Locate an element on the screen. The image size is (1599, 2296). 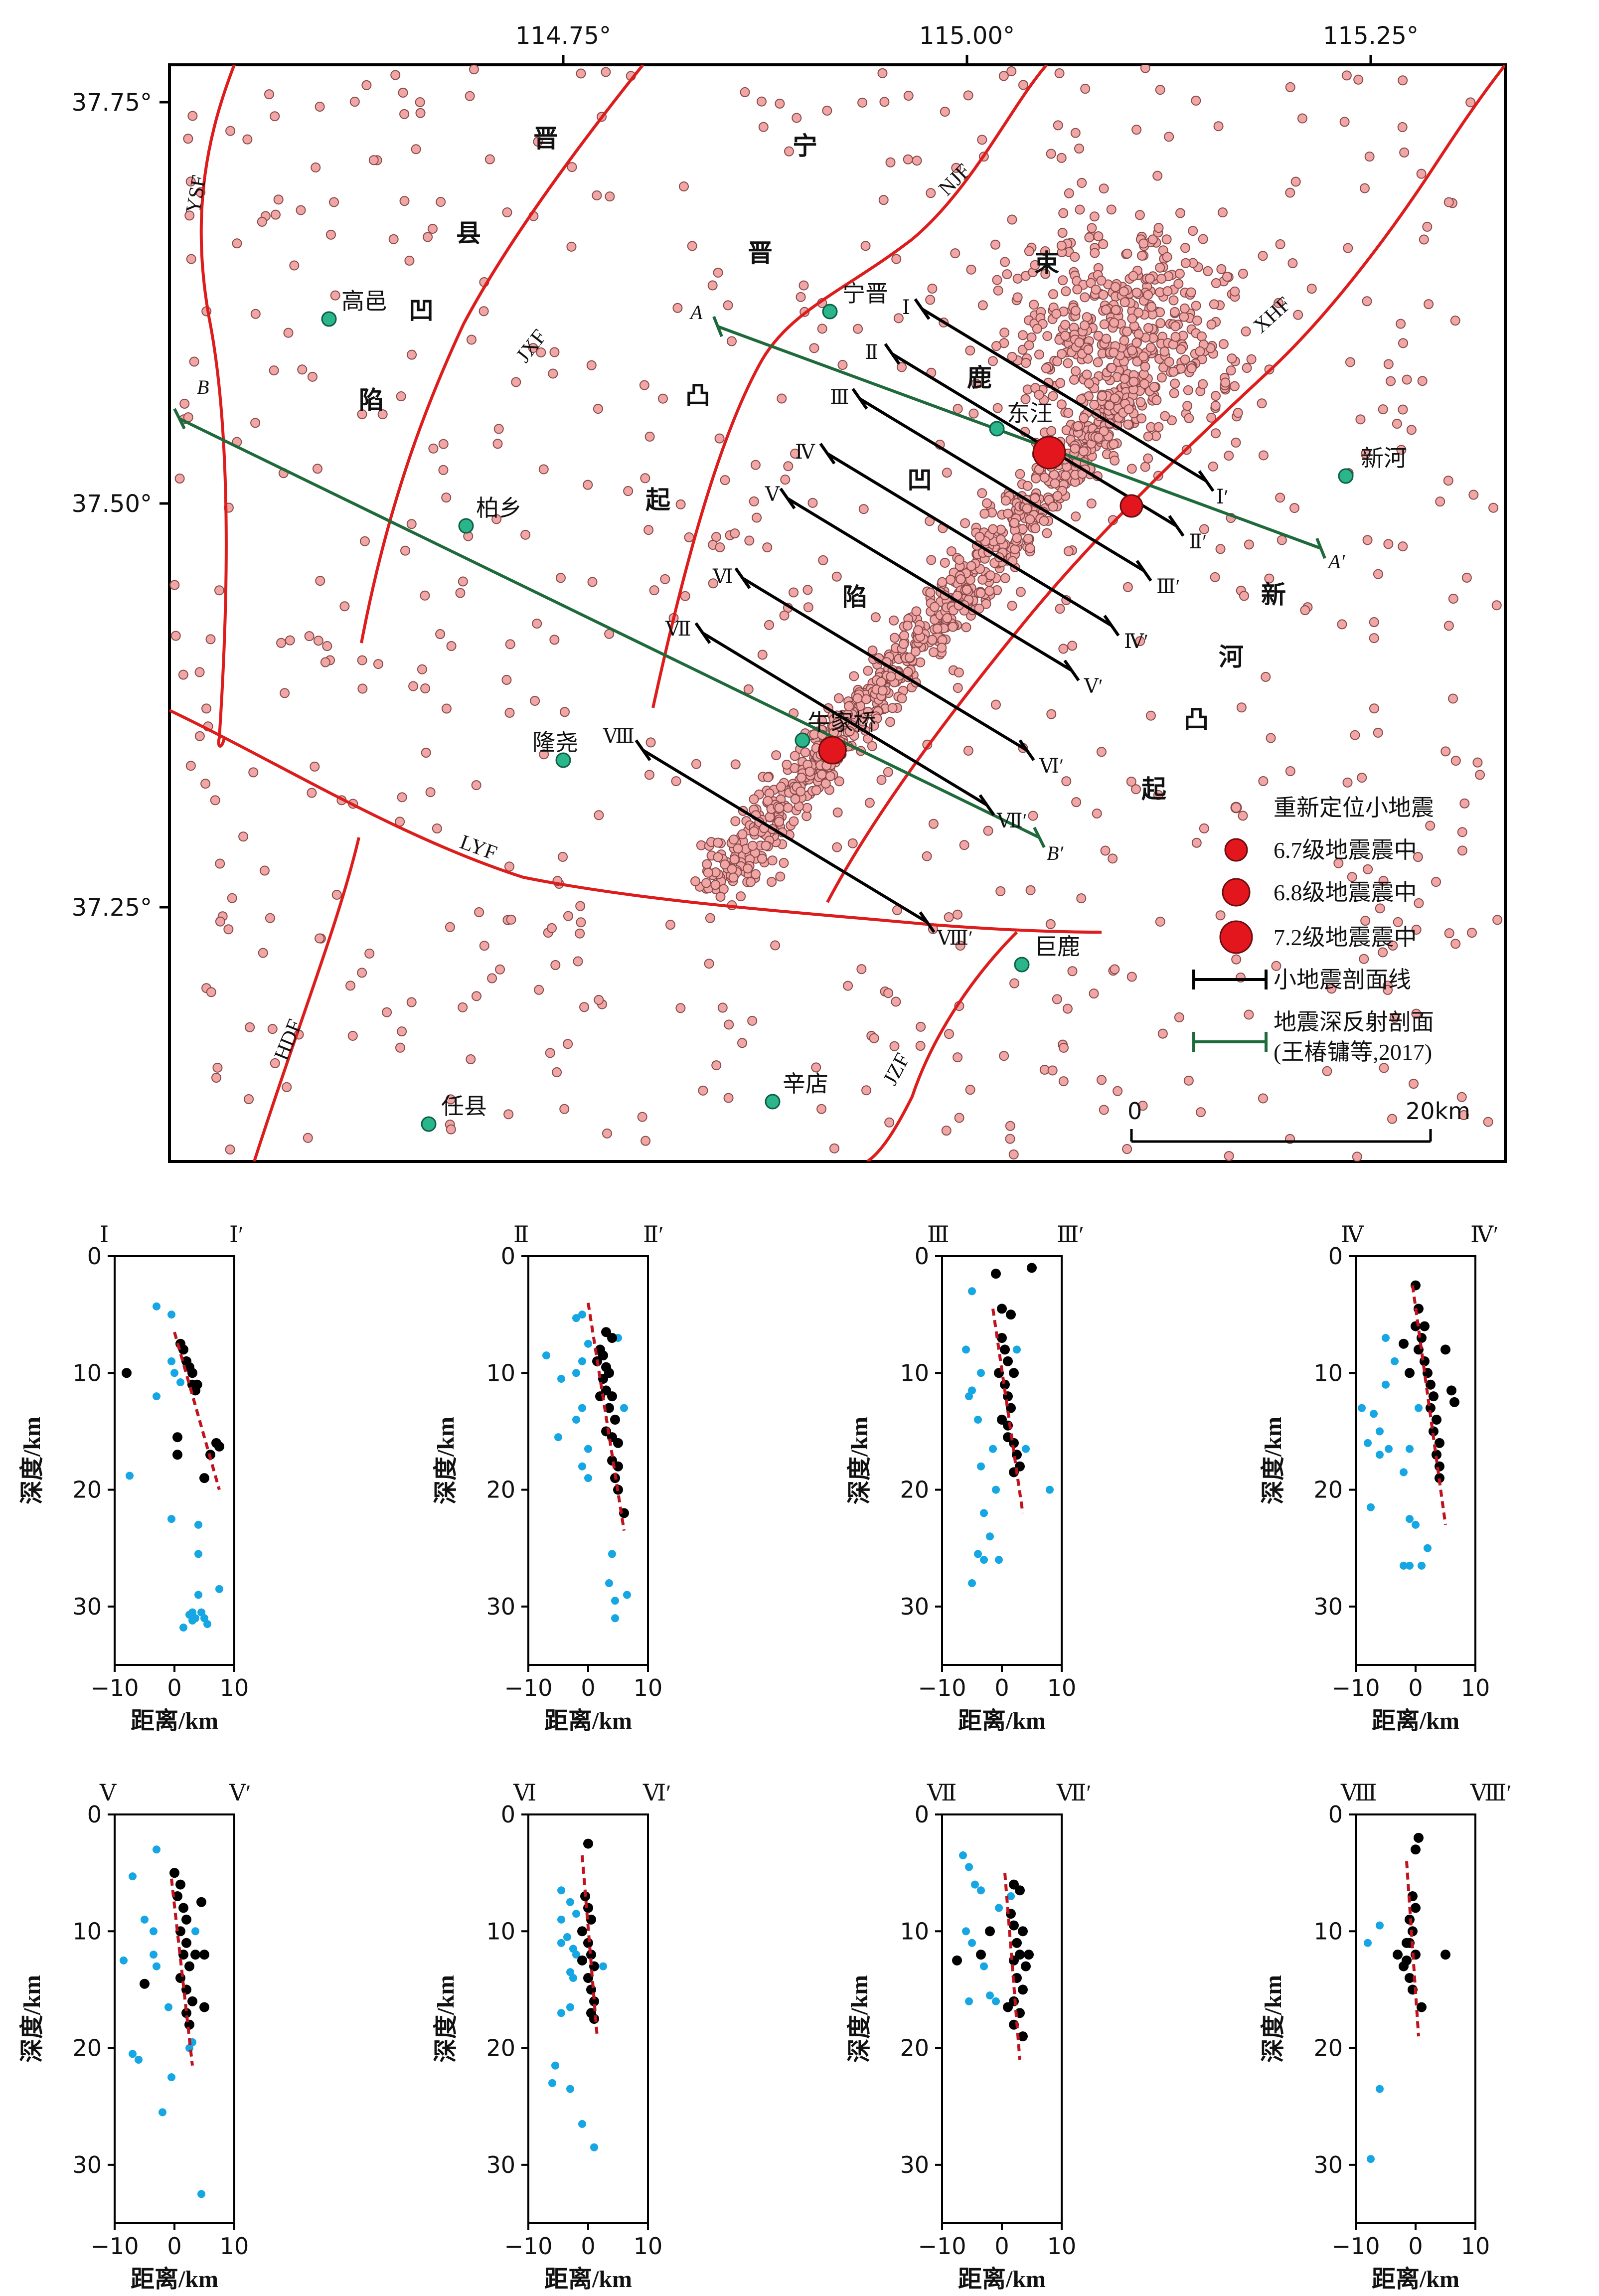
fault-njf is located at coordinates (849, 386).